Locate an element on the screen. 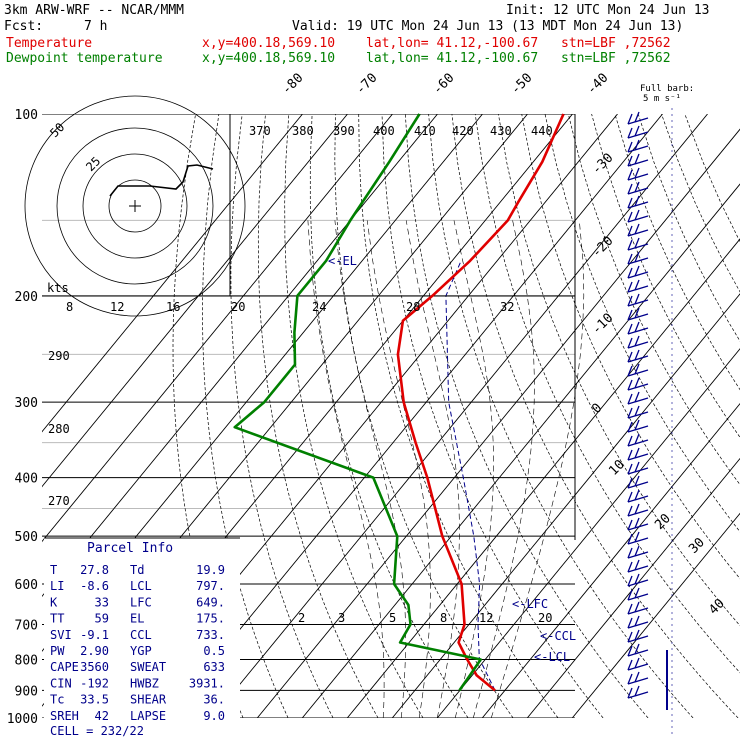  isotherm-label: -50 is located at coordinates (521, 84).